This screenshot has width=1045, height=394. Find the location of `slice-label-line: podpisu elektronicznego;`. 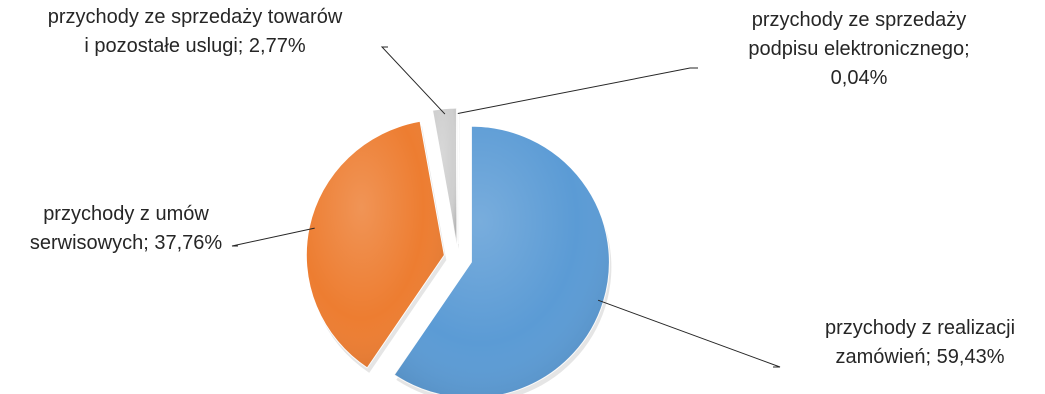

slice-label-line: podpisu elektronicznego; is located at coordinates (859, 49).